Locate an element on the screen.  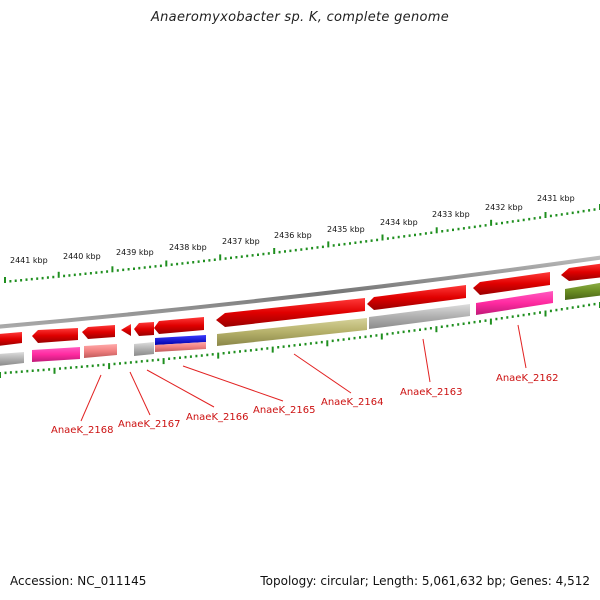
kbp-label: 2433 kbp is located at coordinates (451, 214).